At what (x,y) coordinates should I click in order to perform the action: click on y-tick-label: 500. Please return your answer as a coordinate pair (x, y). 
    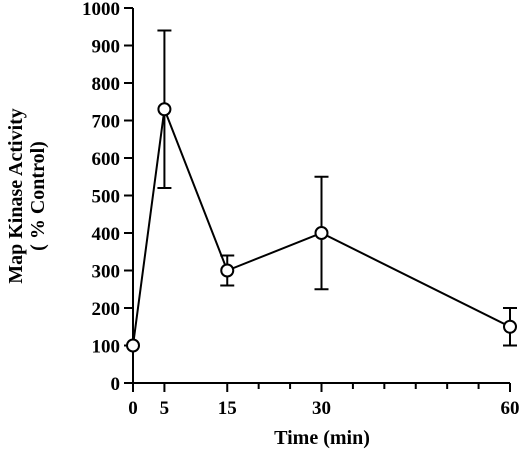
    Looking at the image, I should click on (106, 197).